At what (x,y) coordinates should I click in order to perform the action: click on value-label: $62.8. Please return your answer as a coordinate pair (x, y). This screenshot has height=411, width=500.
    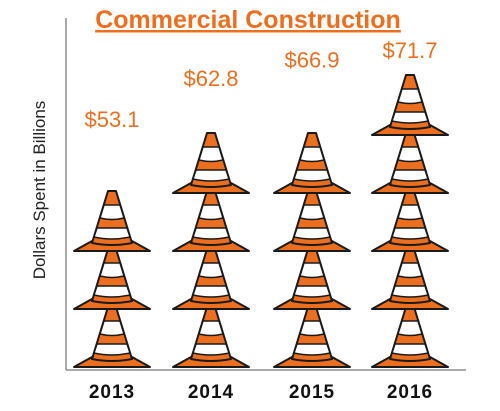
    Looking at the image, I should click on (210, 78).